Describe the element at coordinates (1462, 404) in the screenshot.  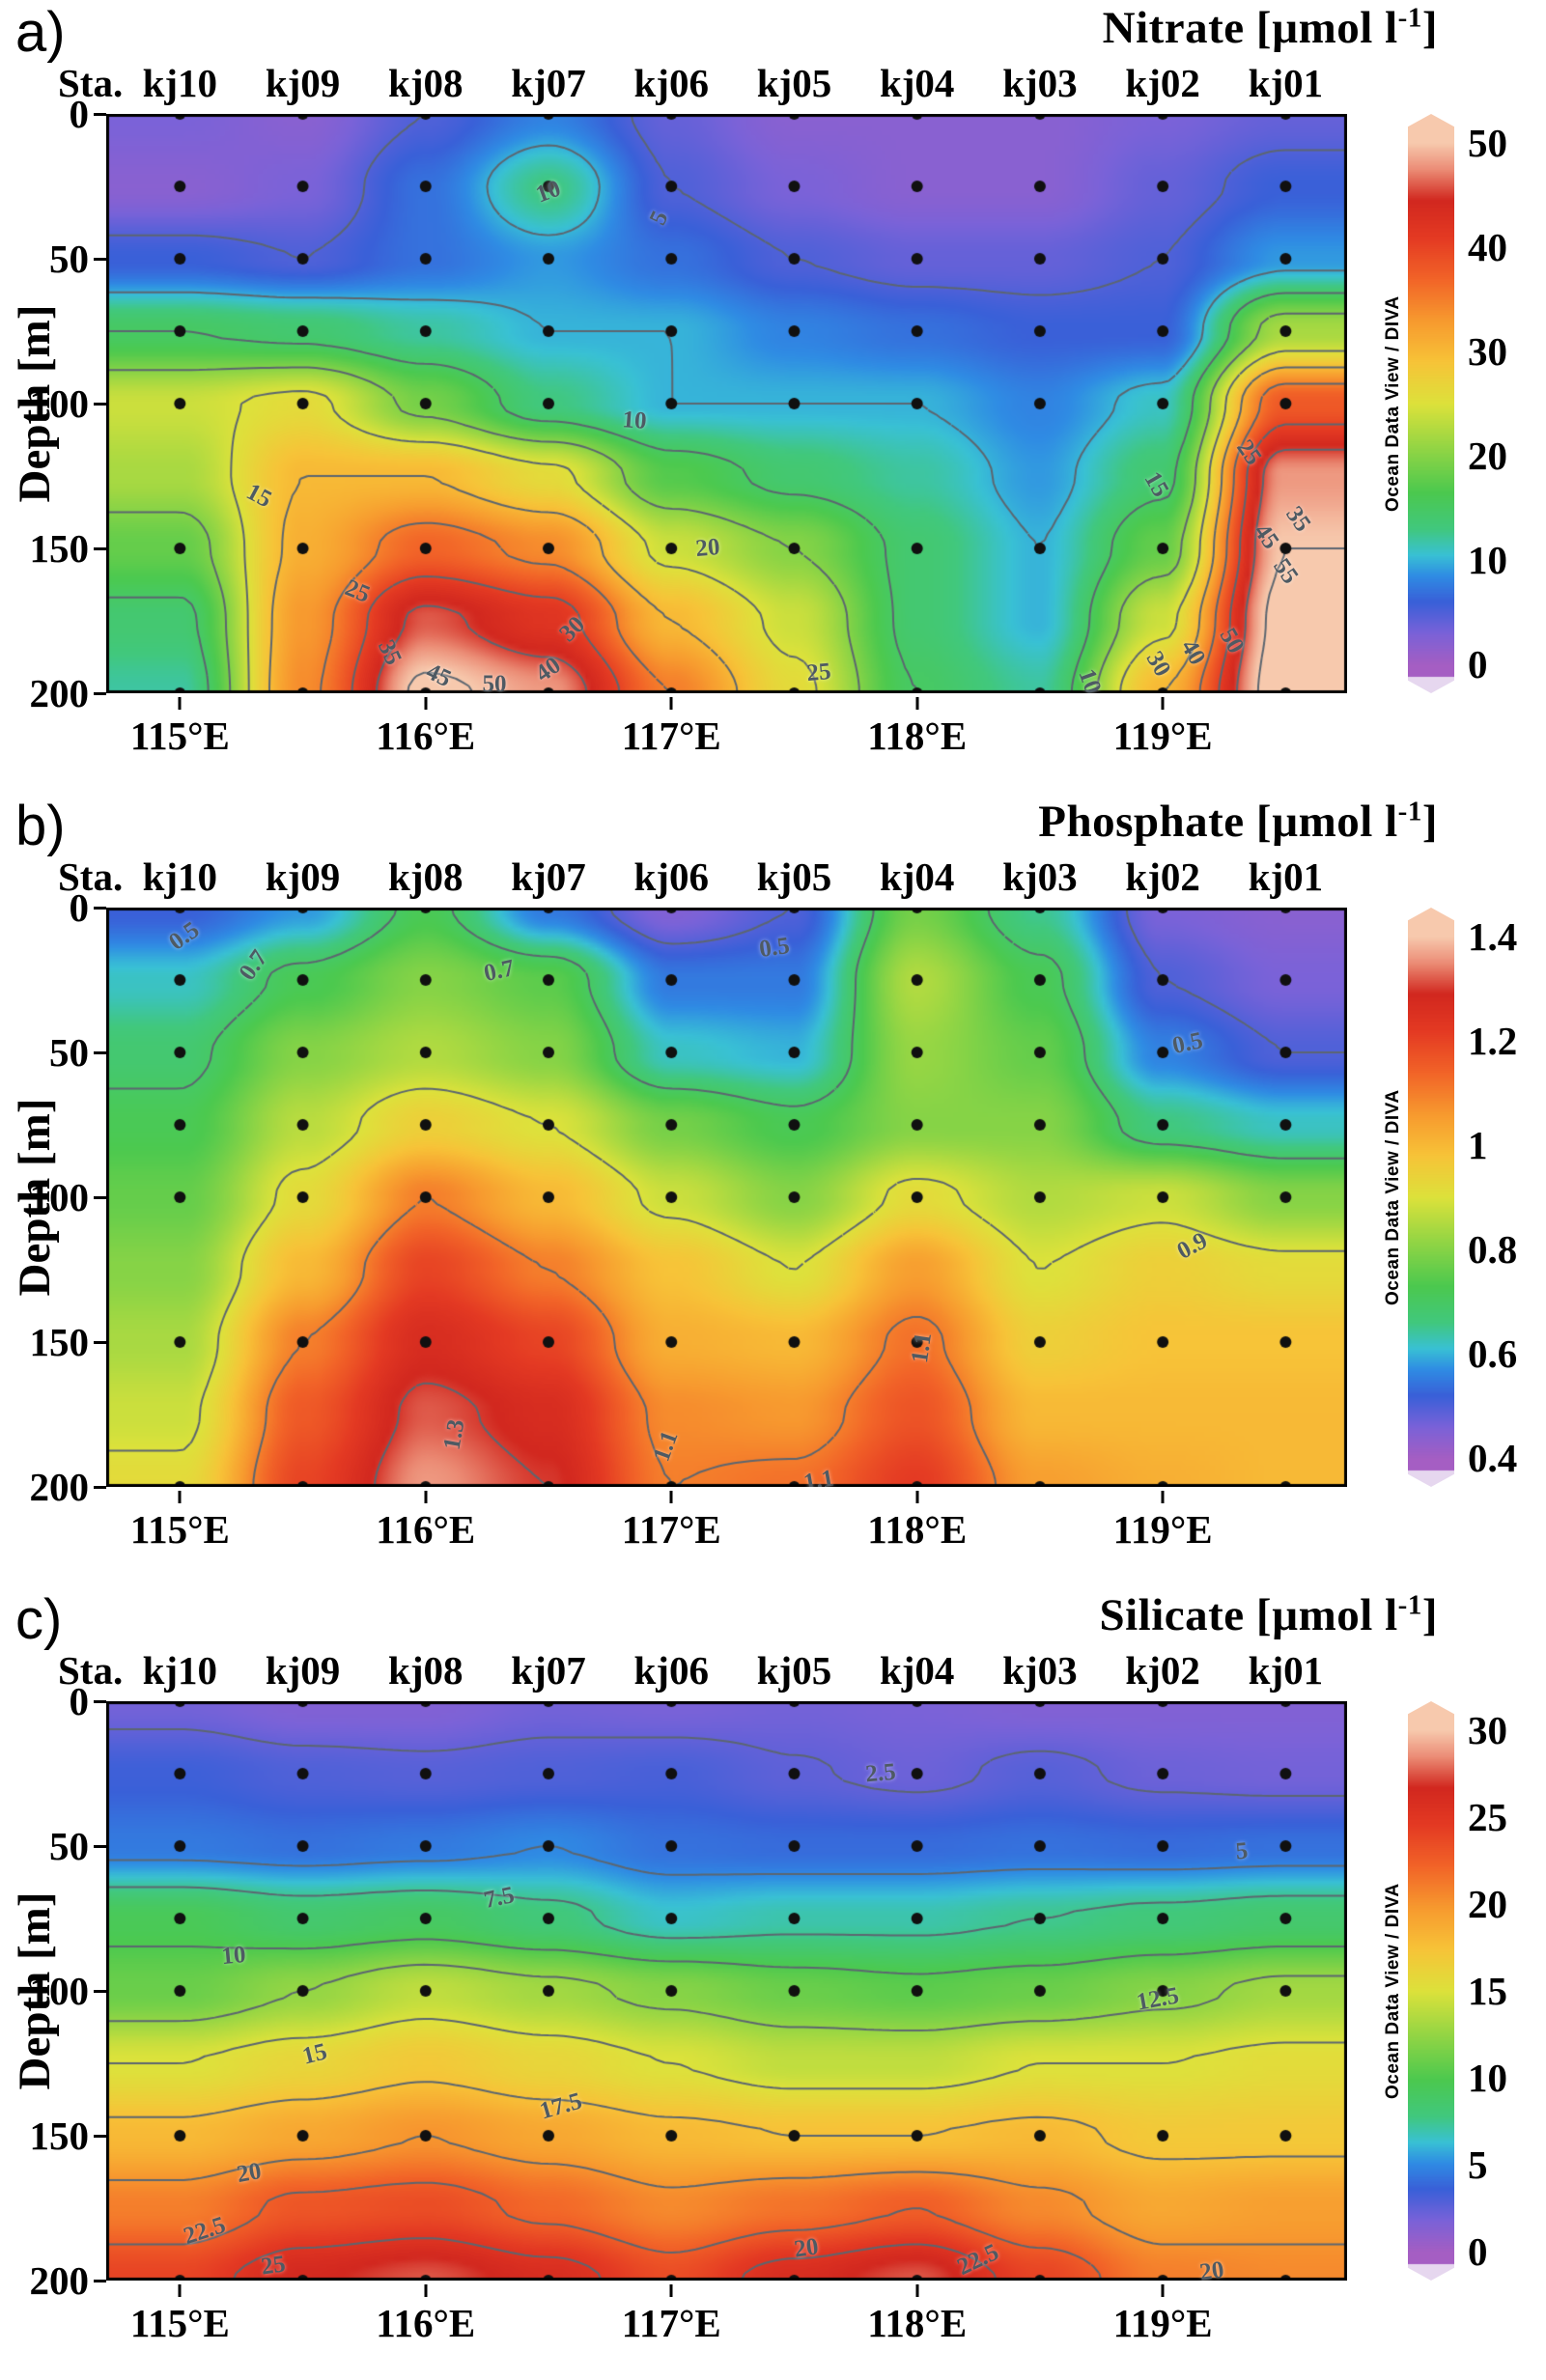
I see `nitrate-colorbar: Ocean Data View / DIVA 50 40 30 20 10 0` at that location.